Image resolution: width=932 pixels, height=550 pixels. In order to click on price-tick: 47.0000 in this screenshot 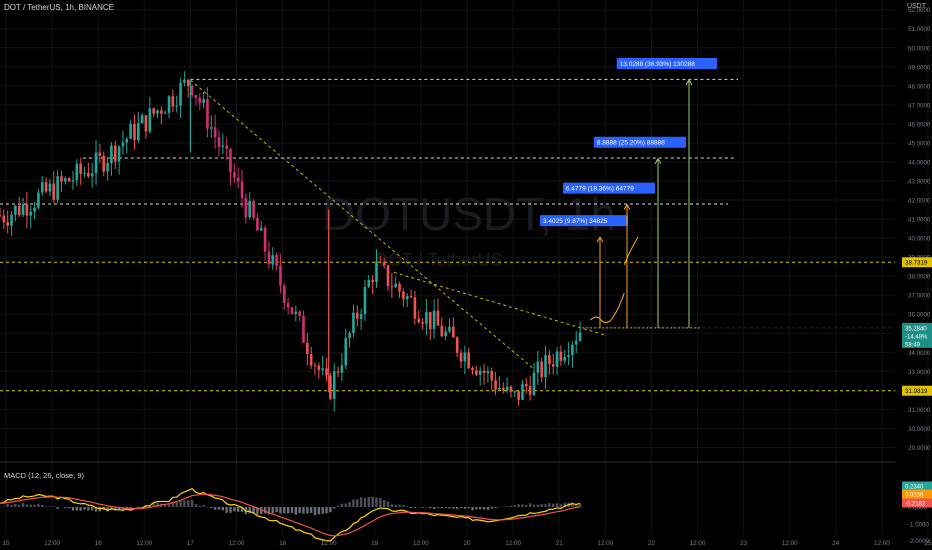, I will do `click(919, 105)`.